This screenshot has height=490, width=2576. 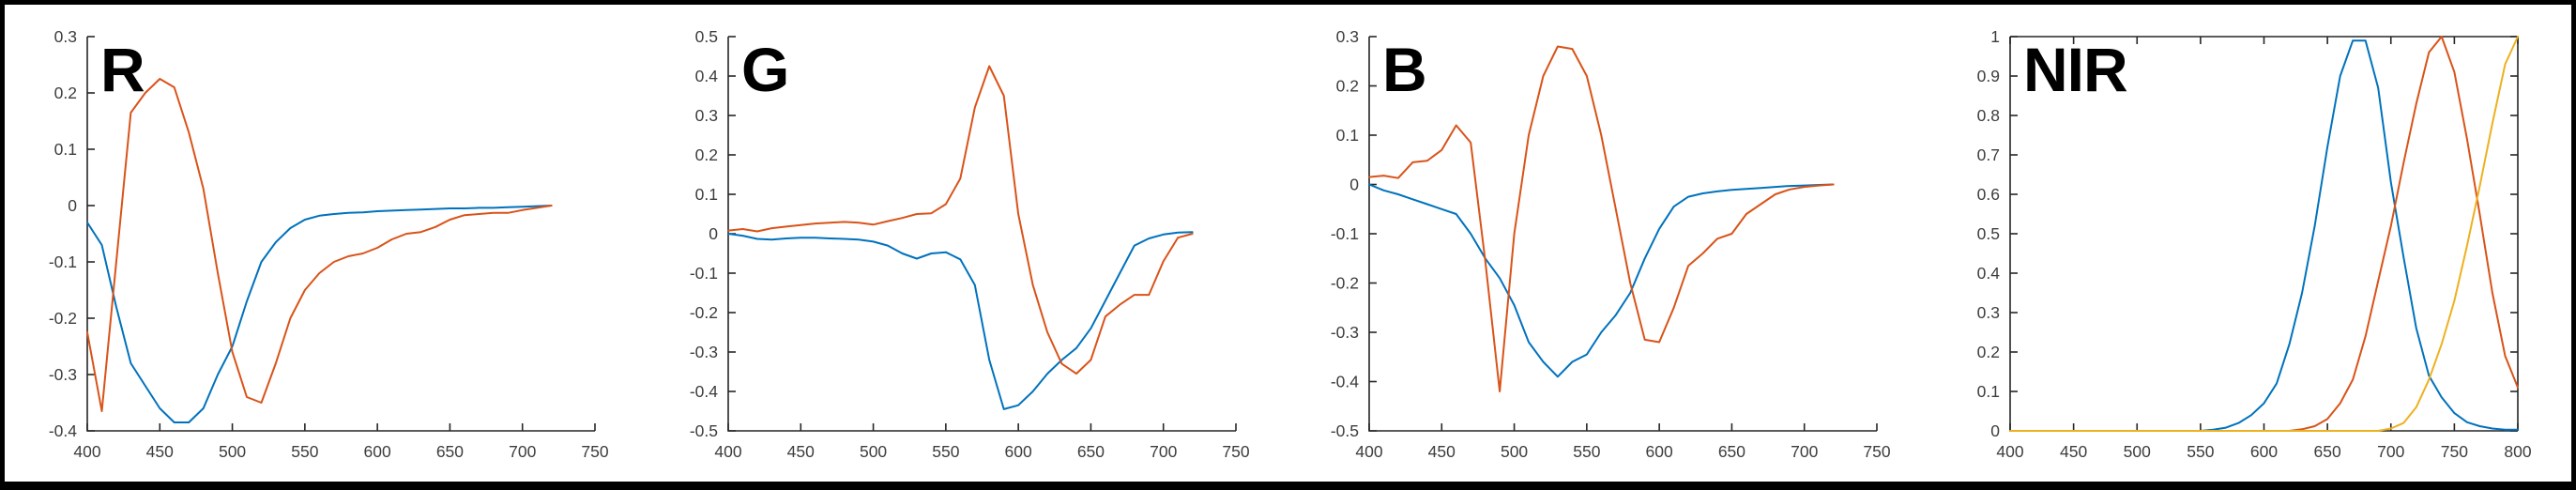 I want to click on y-tick-label: 0.6, so click(x=1988, y=194).